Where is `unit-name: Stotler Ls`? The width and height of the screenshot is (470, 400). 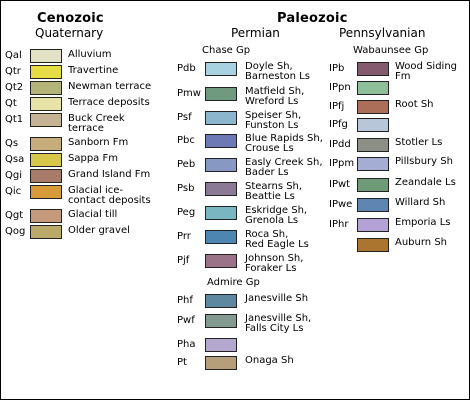 unit-name: Stotler Ls is located at coordinates (419, 142).